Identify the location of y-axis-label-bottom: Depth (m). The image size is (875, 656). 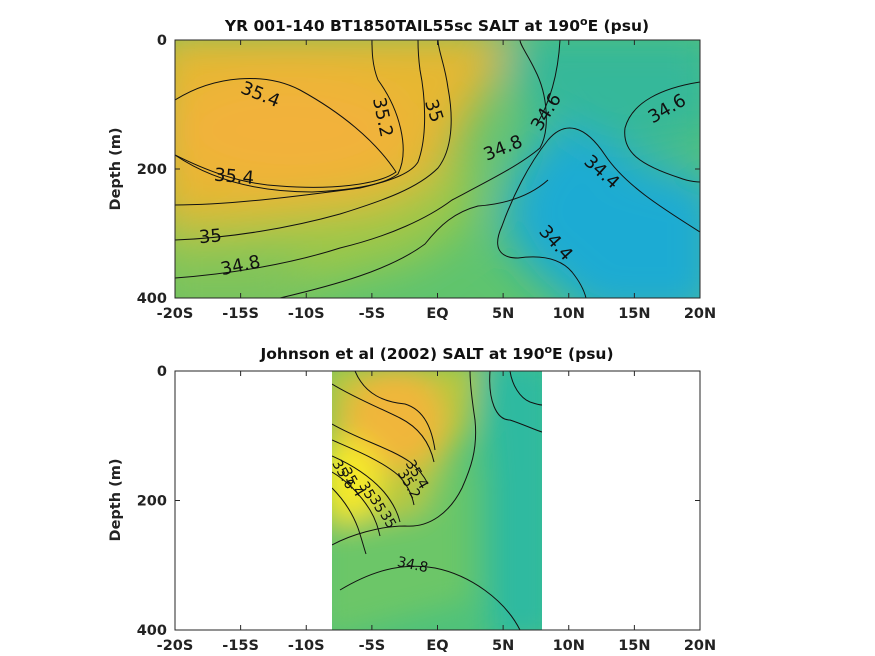
(116, 500).